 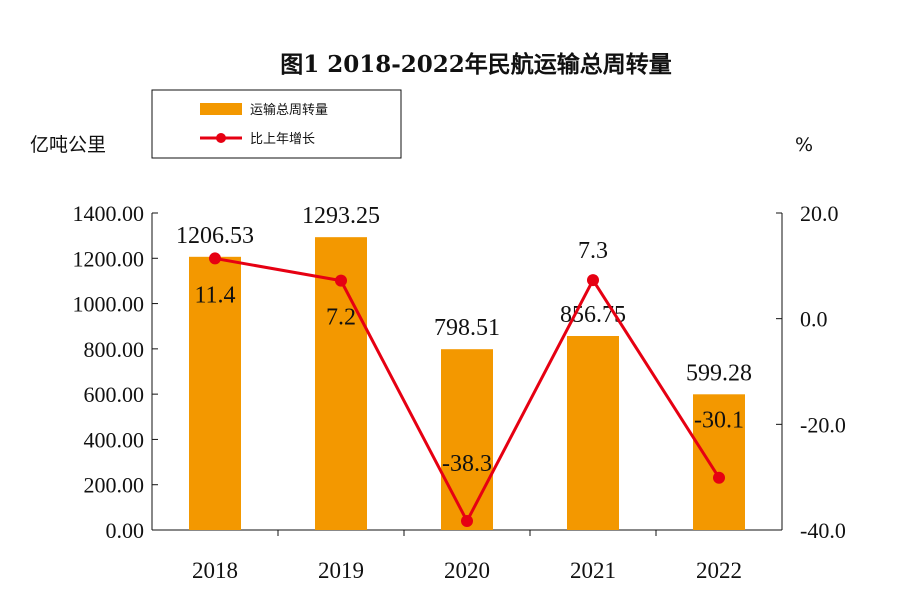 I want to click on legend-line-marker, so click(x=221, y=138).